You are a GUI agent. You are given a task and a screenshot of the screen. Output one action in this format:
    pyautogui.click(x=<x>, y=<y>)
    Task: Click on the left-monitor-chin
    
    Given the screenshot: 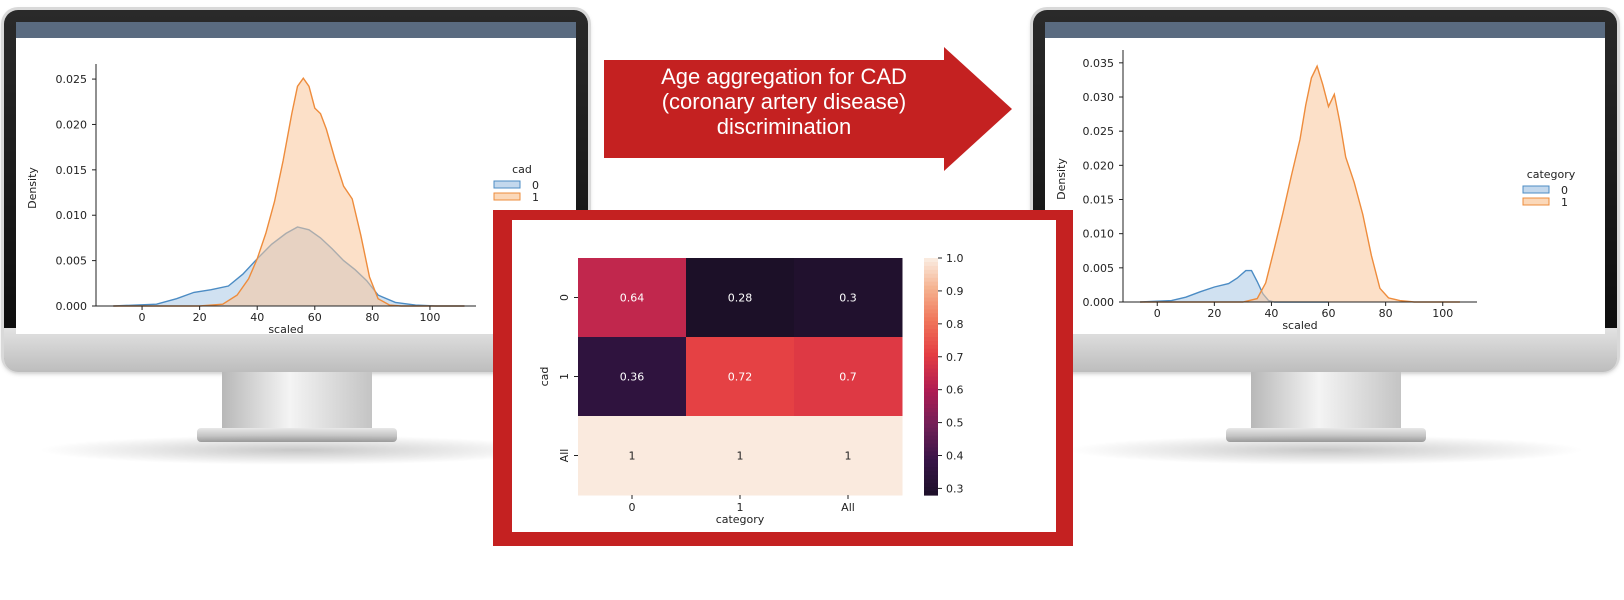 What is the action you would take?
    pyautogui.click(x=296, y=350)
    